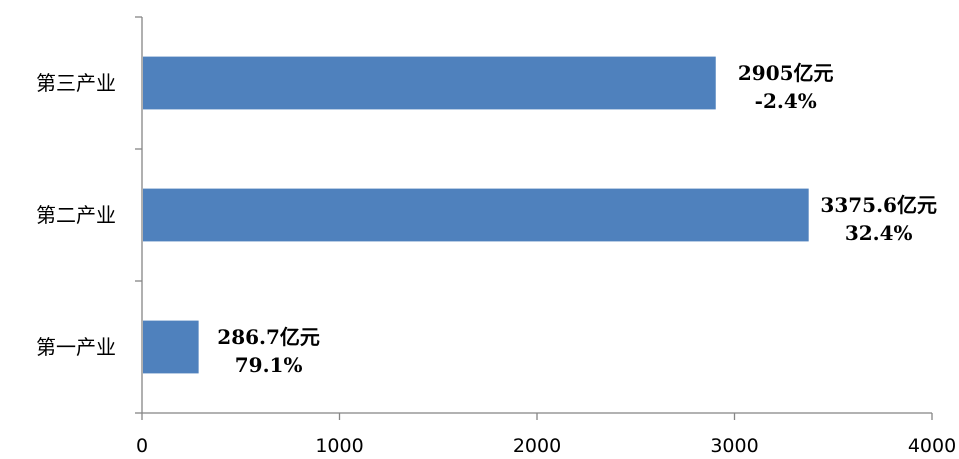 This screenshot has width=959, height=459. I want to click on x-tick-label: 2000, so click(537, 446).